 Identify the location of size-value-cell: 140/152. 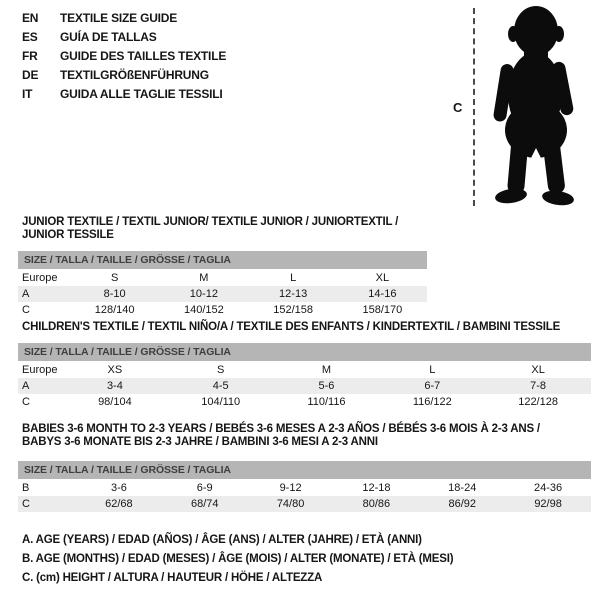
(203, 310).